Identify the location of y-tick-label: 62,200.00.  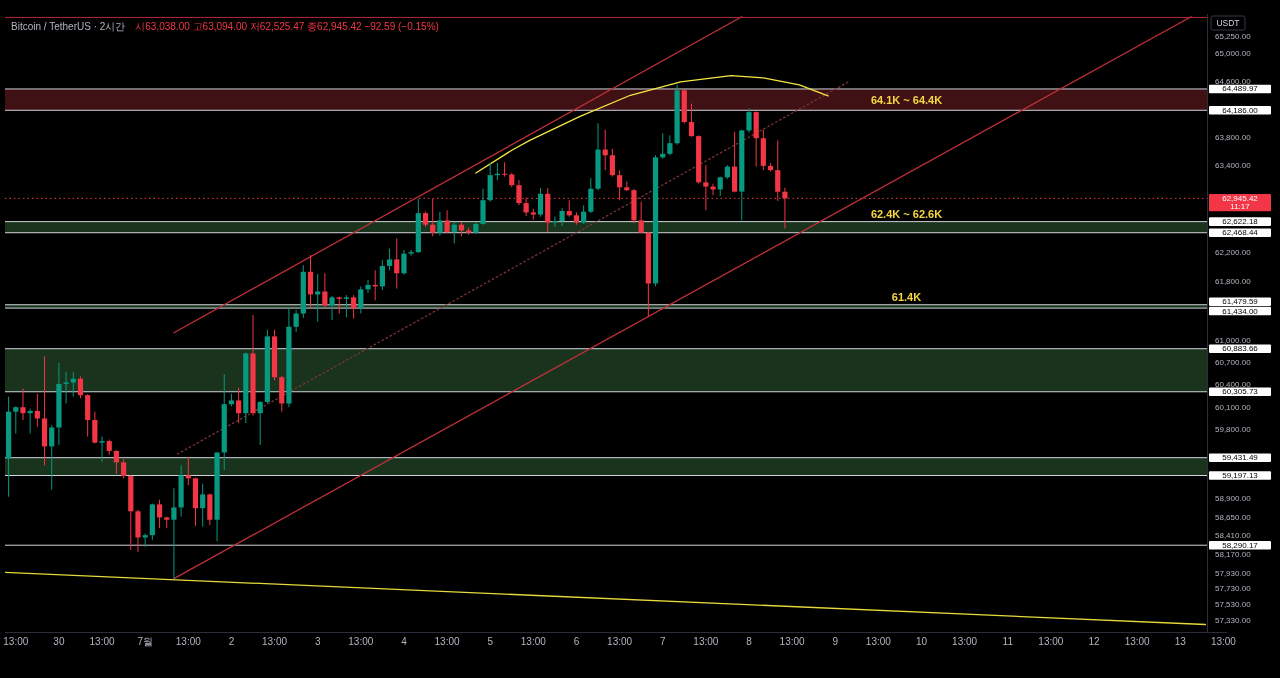
(1233, 252).